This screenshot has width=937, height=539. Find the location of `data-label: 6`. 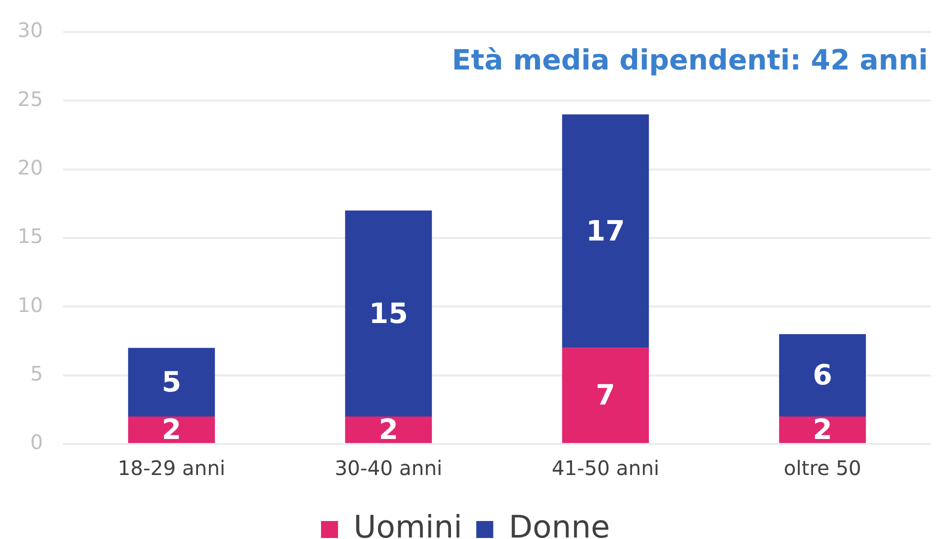

data-label: 6 is located at coordinates (822, 375).